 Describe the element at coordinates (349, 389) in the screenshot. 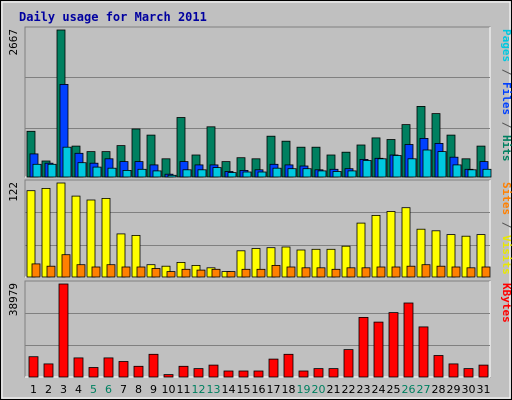

I see `x-tick-label: 22` at that location.